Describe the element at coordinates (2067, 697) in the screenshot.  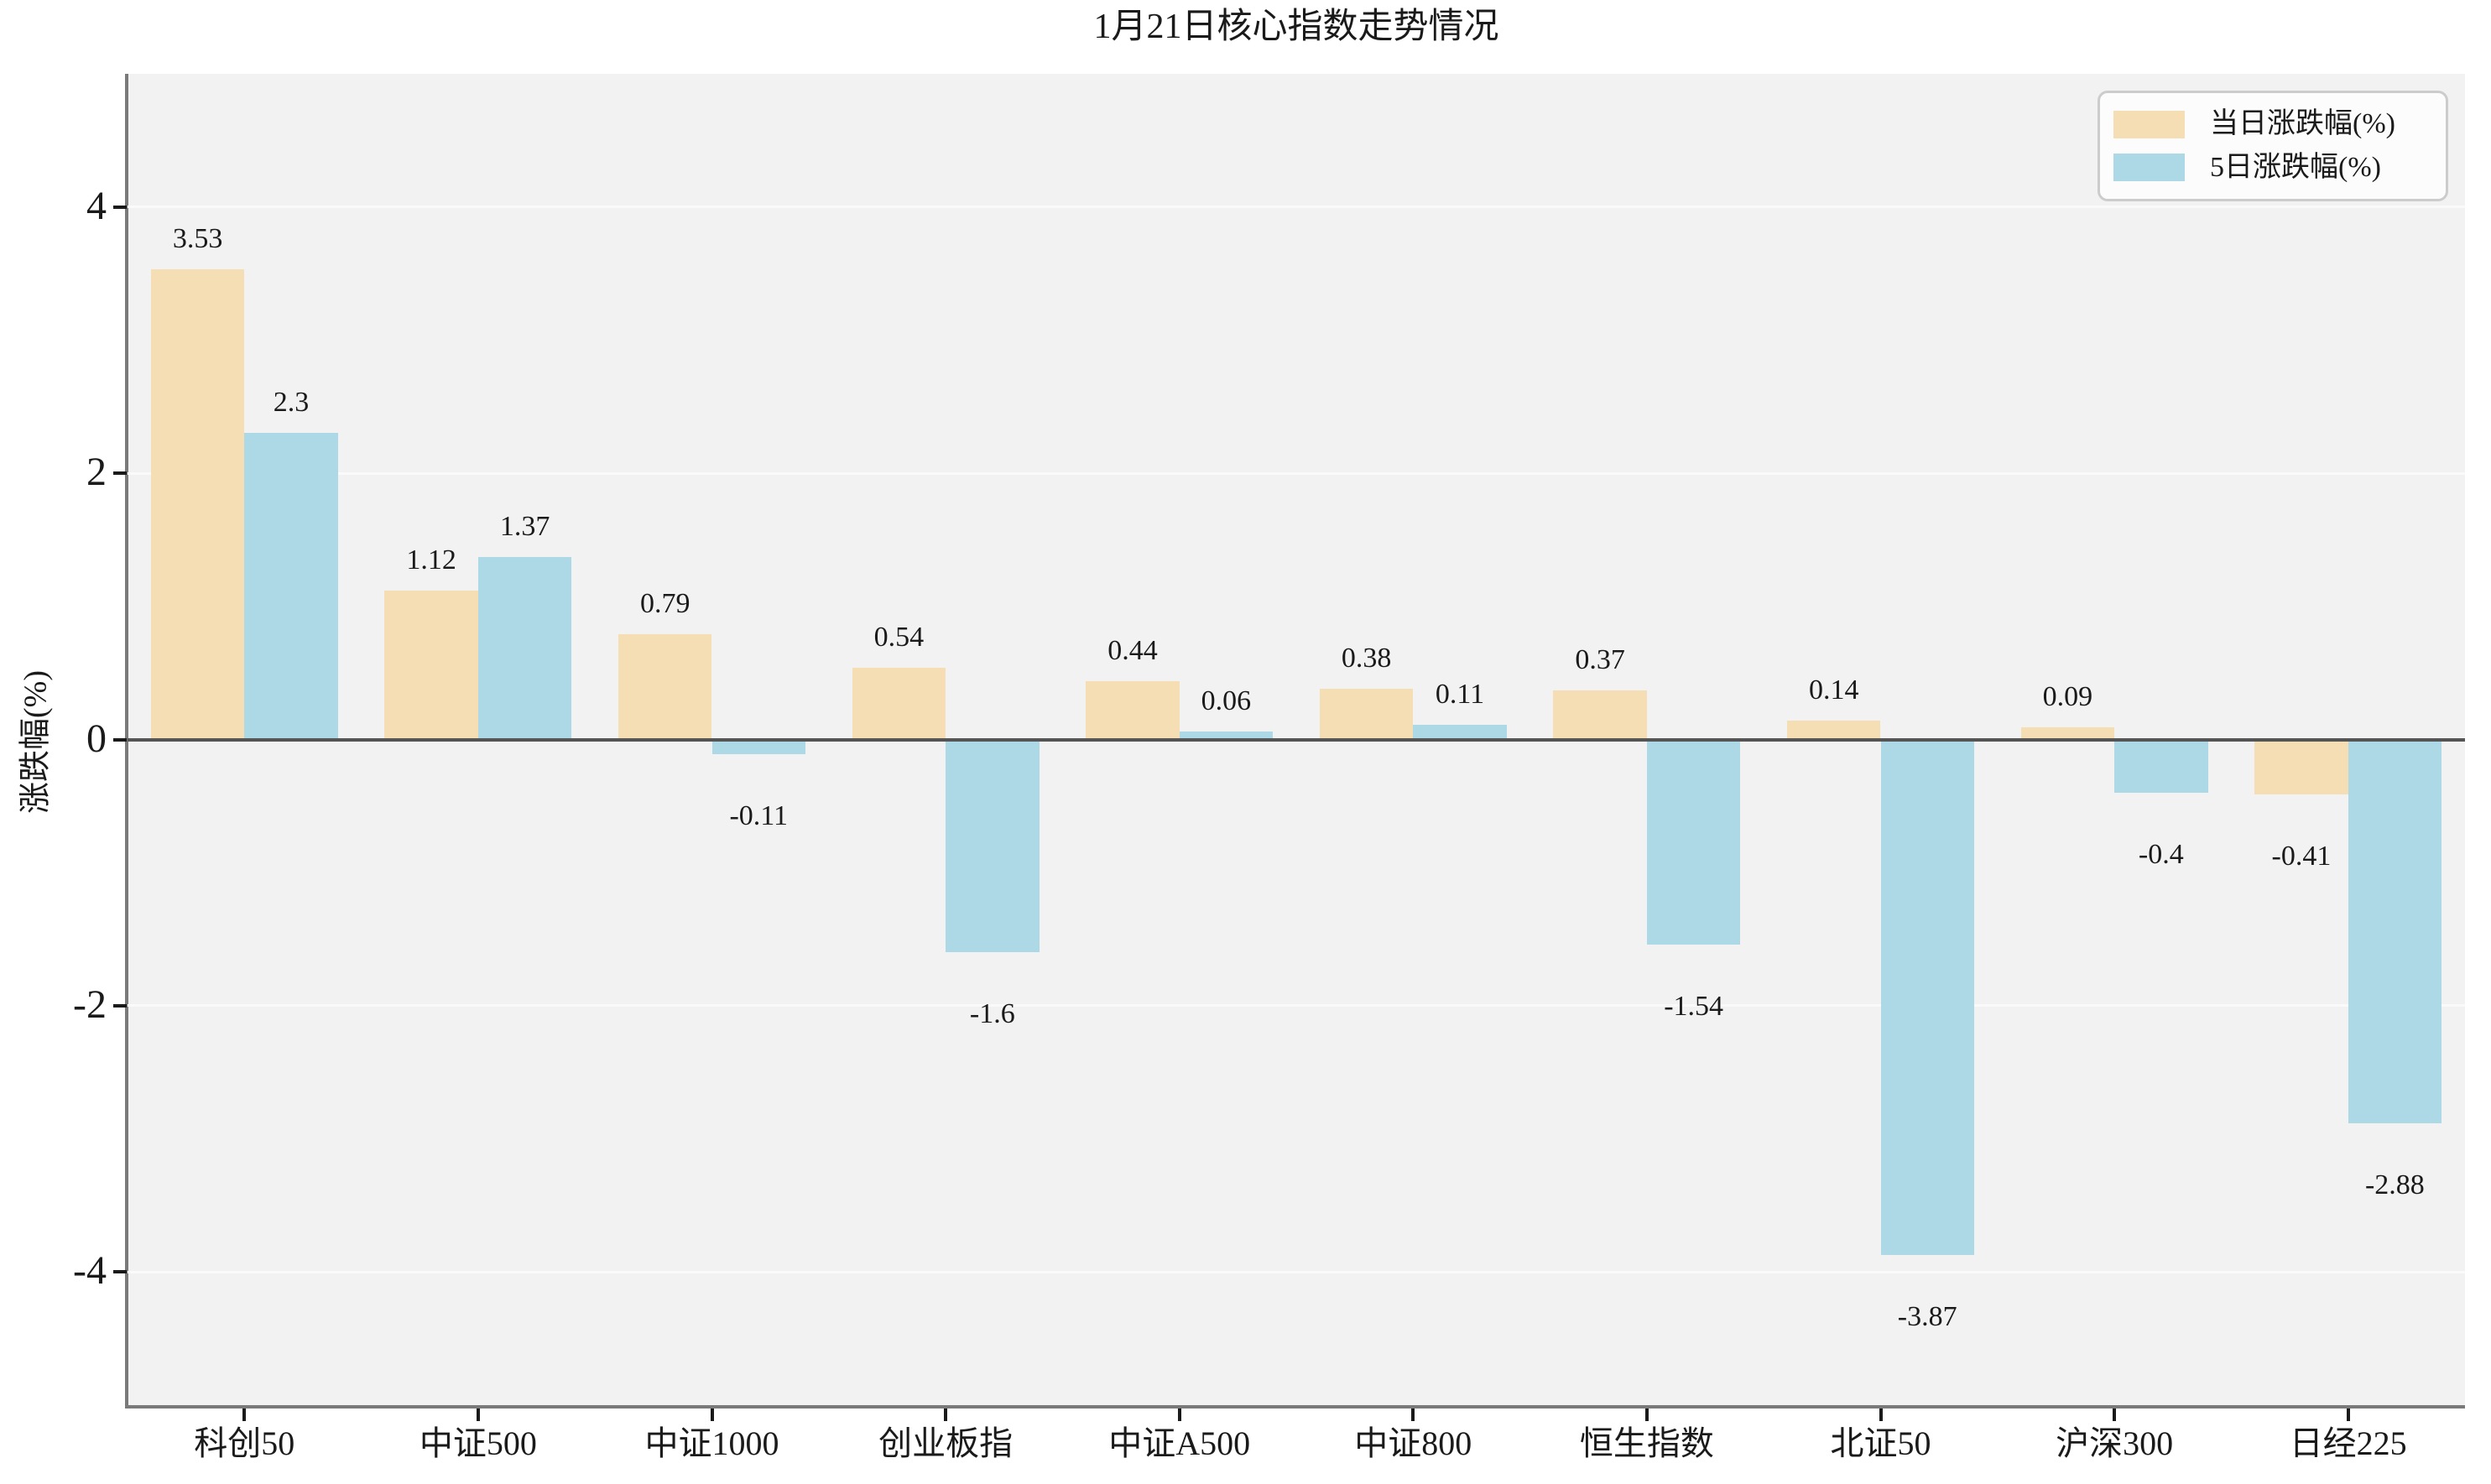
I see `bar-value-label: 0.09` at that location.